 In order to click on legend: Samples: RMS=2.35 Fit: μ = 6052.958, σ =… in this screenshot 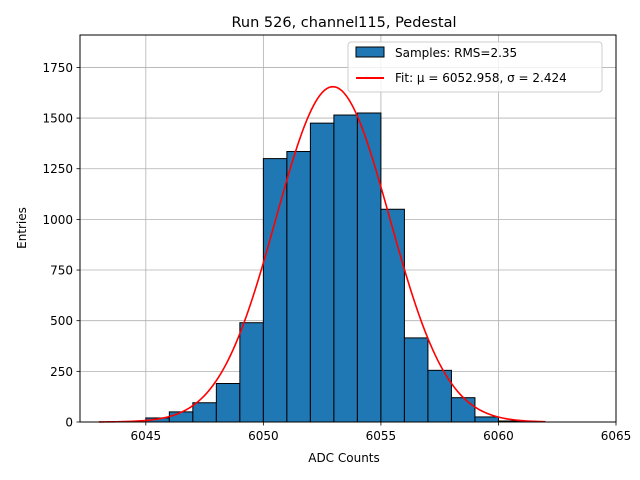, I will do `click(475, 67)`.